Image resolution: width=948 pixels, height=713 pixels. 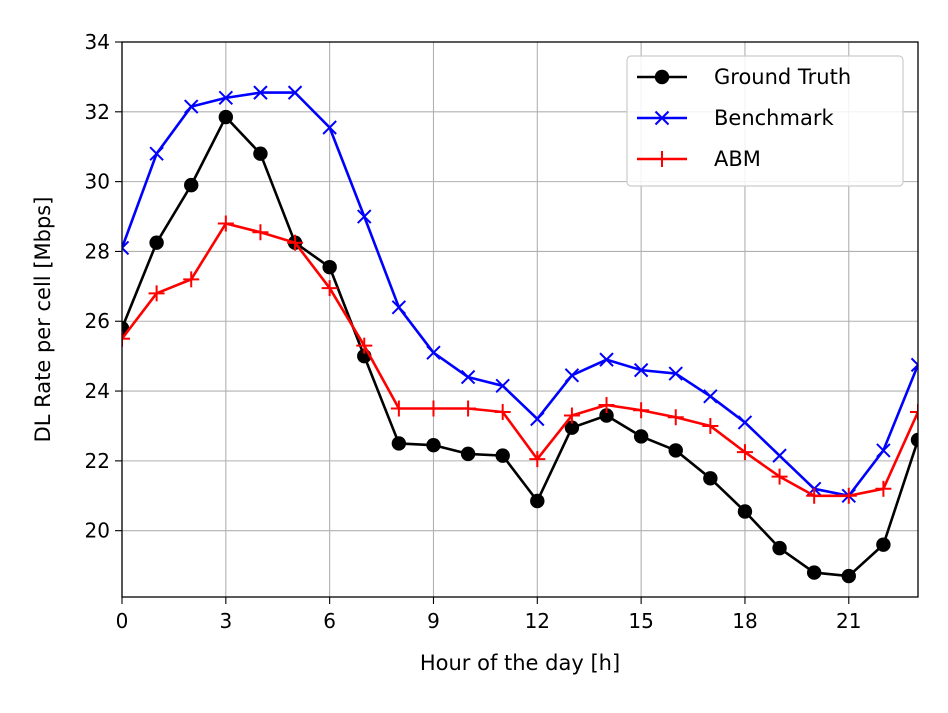 I want to click on y-tick-label: 22, so click(x=97, y=461).